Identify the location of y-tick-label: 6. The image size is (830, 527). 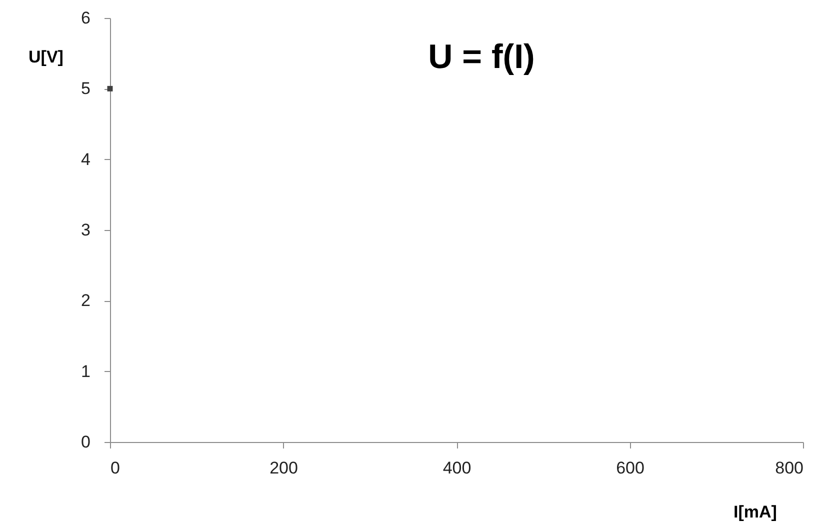
(85, 18).